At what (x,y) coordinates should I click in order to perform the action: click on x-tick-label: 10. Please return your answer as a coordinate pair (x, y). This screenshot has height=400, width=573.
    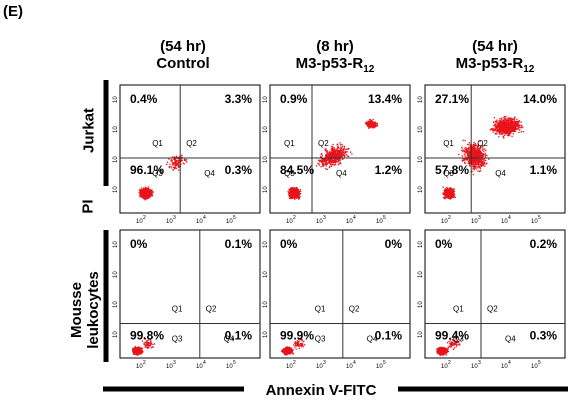
    Looking at the image, I should click on (534, 222).